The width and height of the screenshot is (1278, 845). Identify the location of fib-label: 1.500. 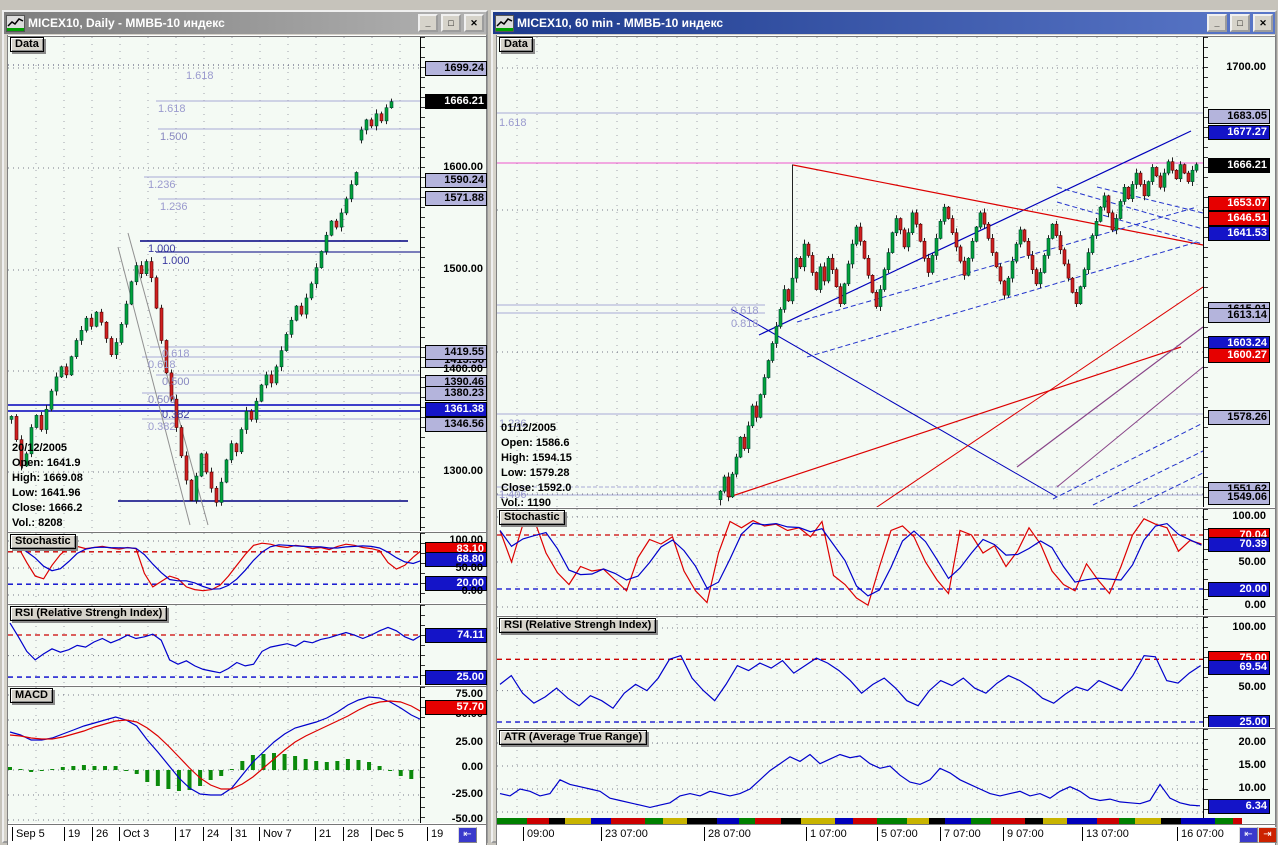
(174, 137).